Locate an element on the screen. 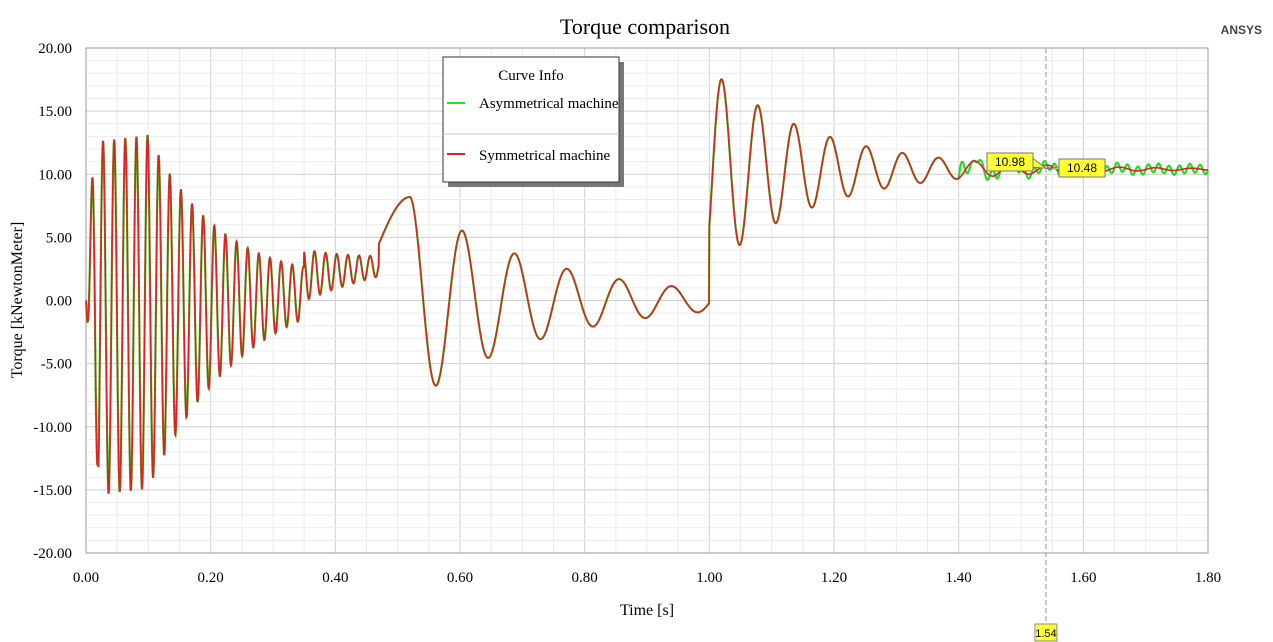 Image resolution: width=1273 pixels, height=642 pixels. ansys-logo: ANSYS is located at coordinates (1241, 30).